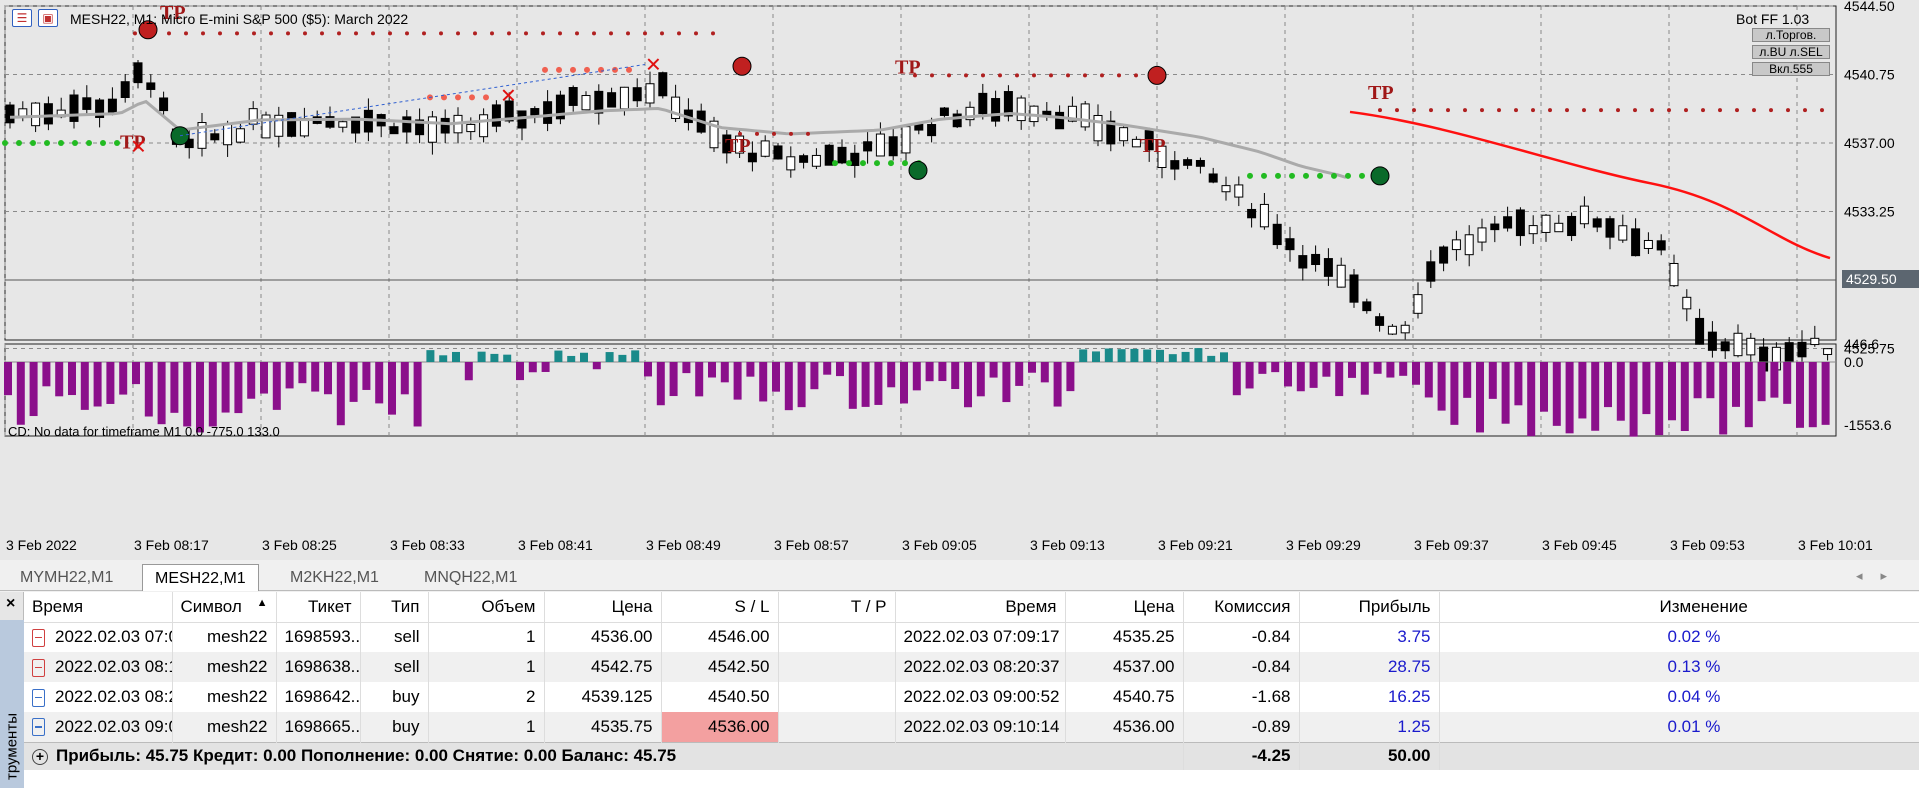 Image resolution: width=1919 pixels, height=788 pixels. What do you see at coordinates (1124, 607) in the screenshot?
I see `col-price-close: Цена` at bounding box center [1124, 607].